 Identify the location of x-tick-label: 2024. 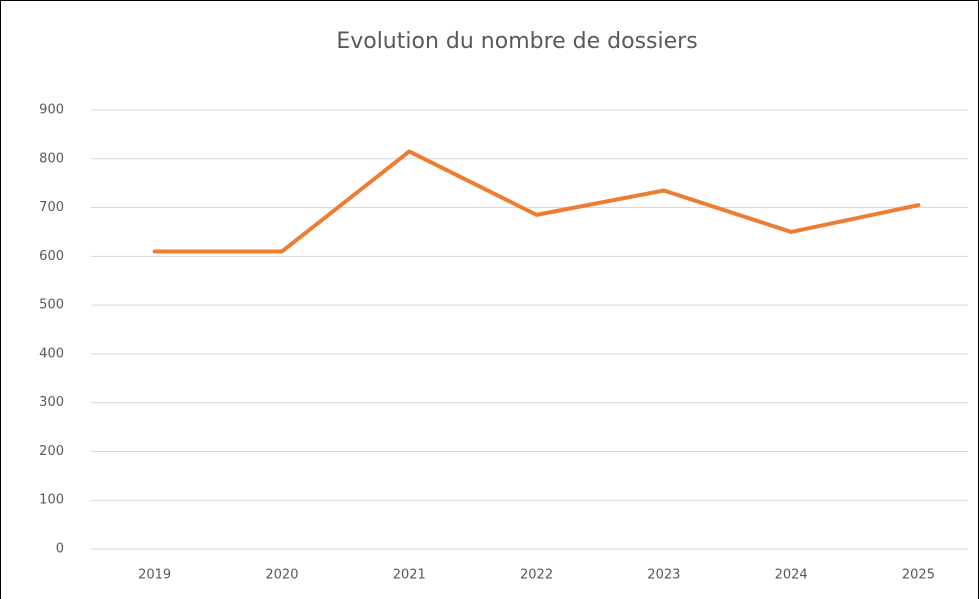
(791, 575).